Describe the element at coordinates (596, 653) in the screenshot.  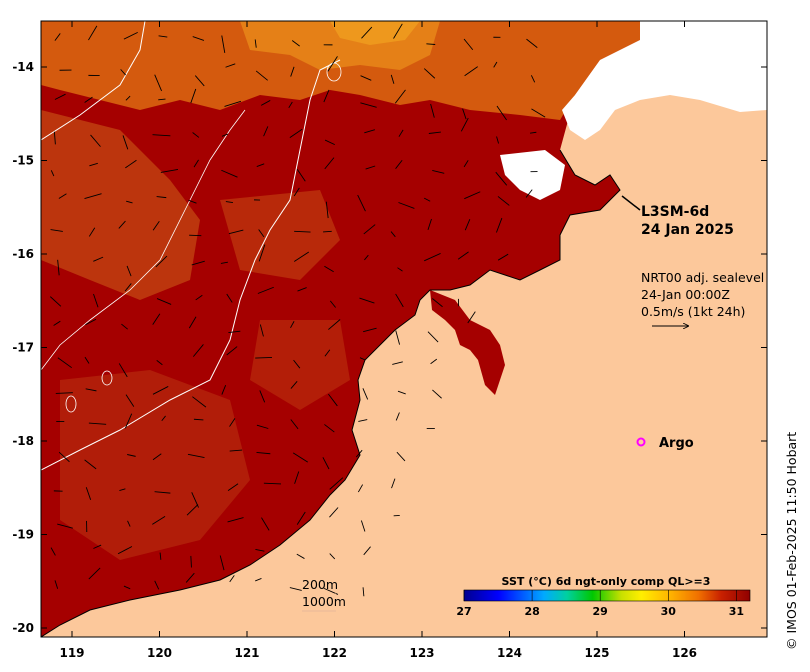
I see `lon-tick-label: 125` at that location.